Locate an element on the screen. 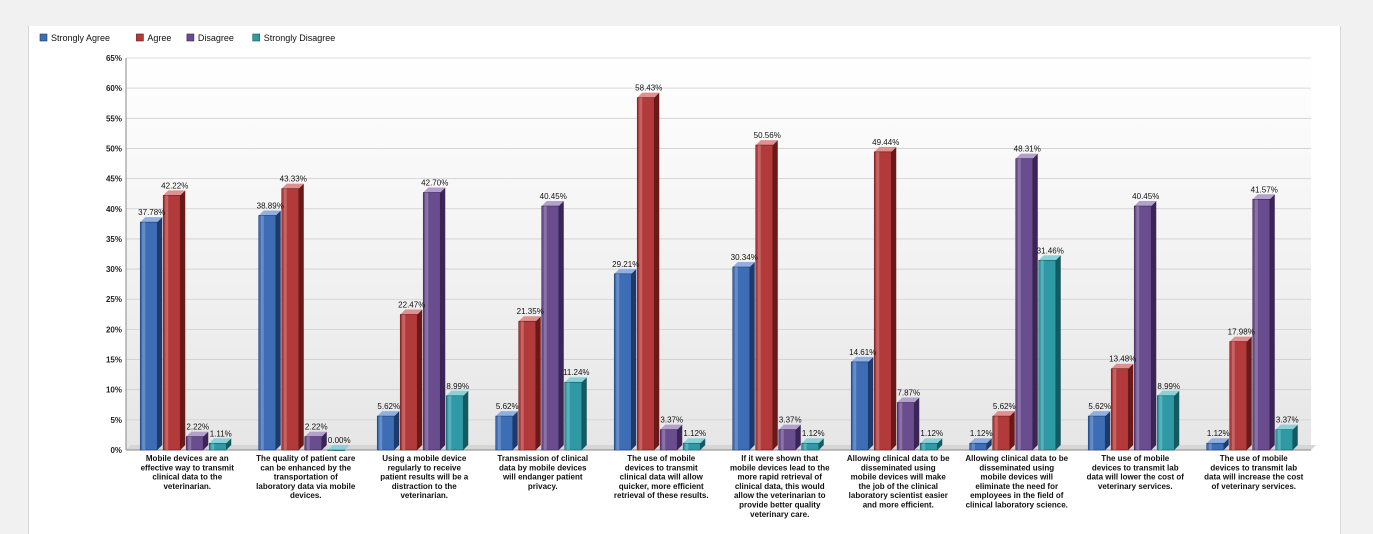 Image resolution: width=1373 pixels, height=534 pixels. data-label-8-1: 13.48% is located at coordinates (1122, 359).